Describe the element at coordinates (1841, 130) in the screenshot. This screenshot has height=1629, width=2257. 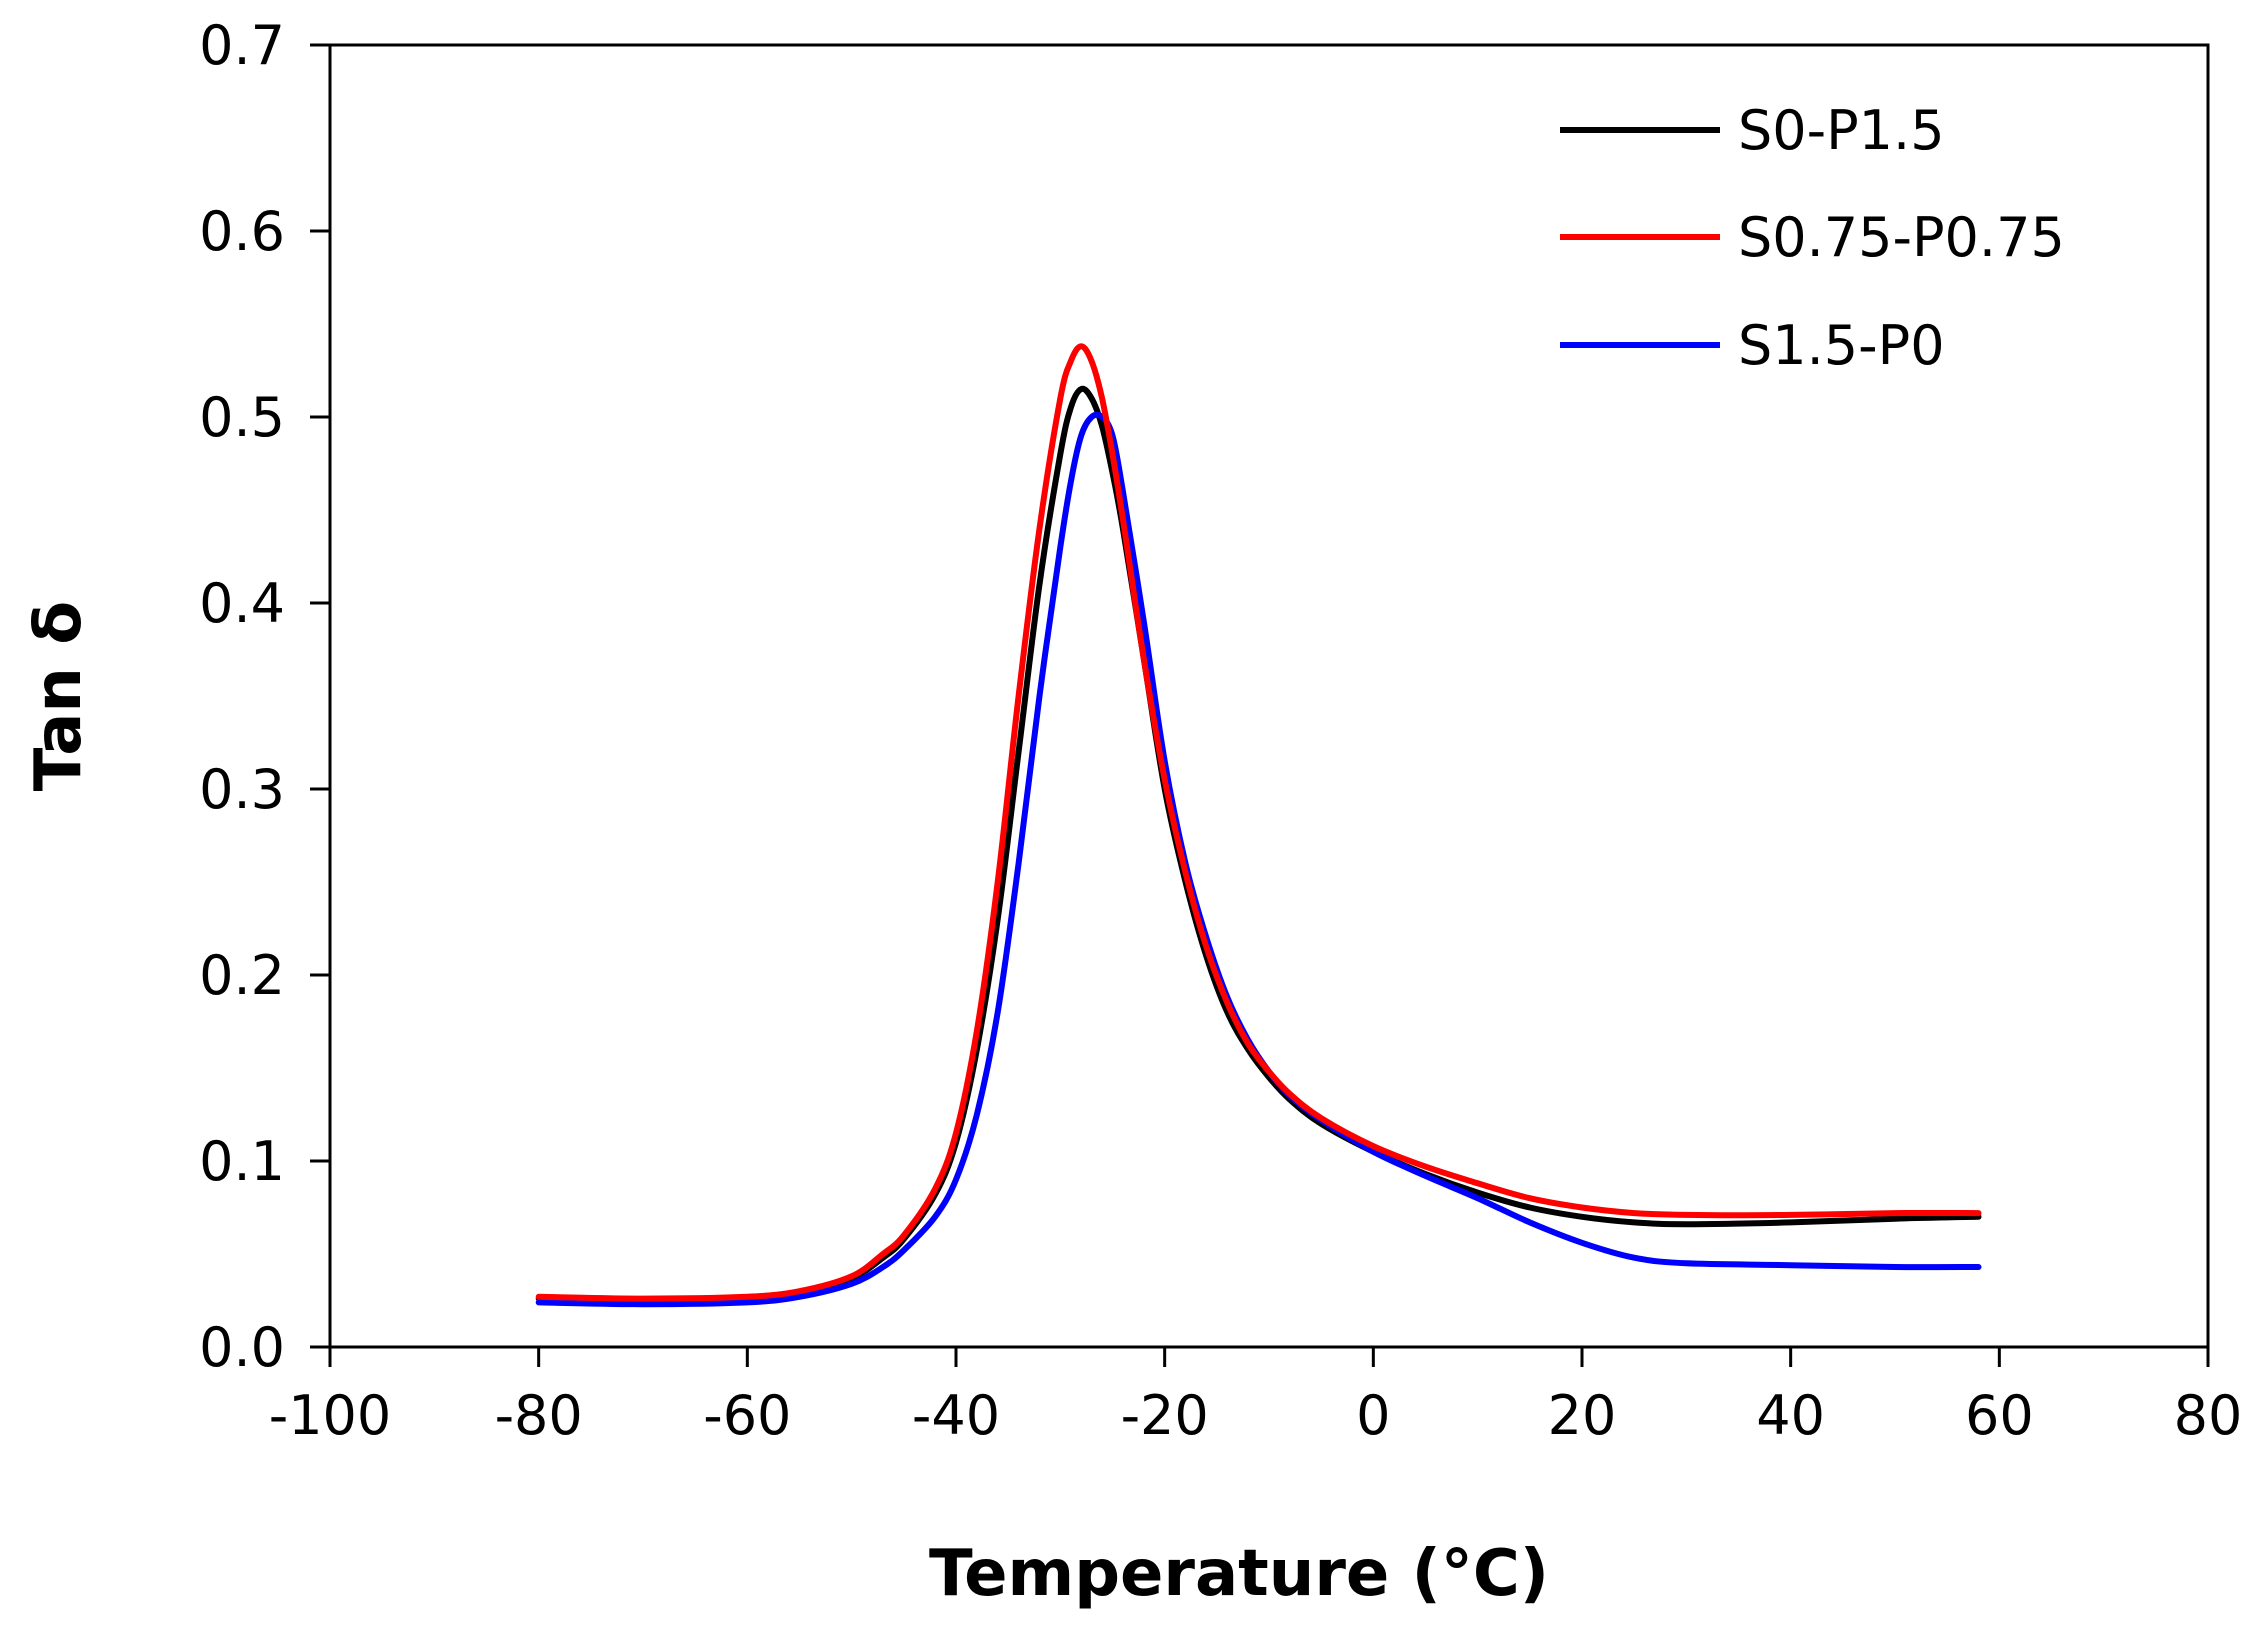
I see `legend-label: S0-P1.5` at that location.